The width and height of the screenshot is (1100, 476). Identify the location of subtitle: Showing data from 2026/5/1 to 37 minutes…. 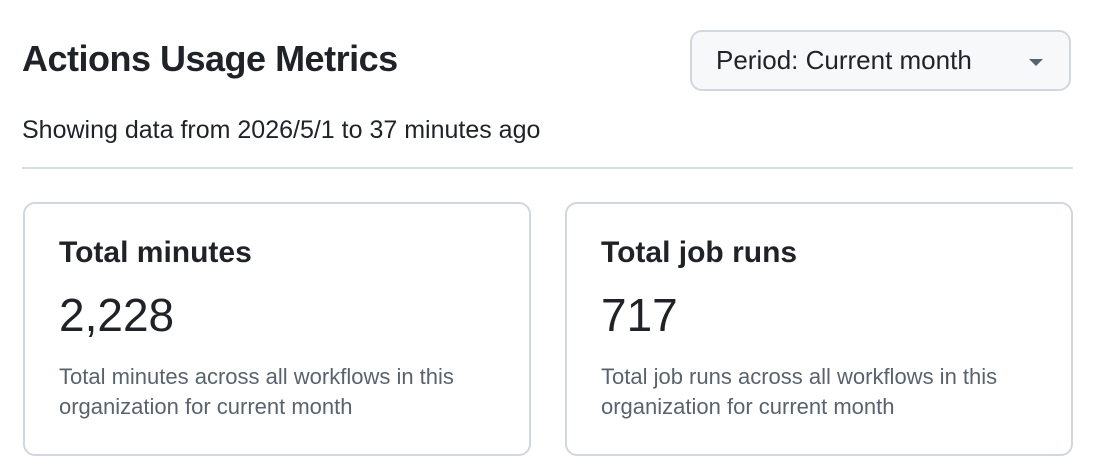
(281, 130).